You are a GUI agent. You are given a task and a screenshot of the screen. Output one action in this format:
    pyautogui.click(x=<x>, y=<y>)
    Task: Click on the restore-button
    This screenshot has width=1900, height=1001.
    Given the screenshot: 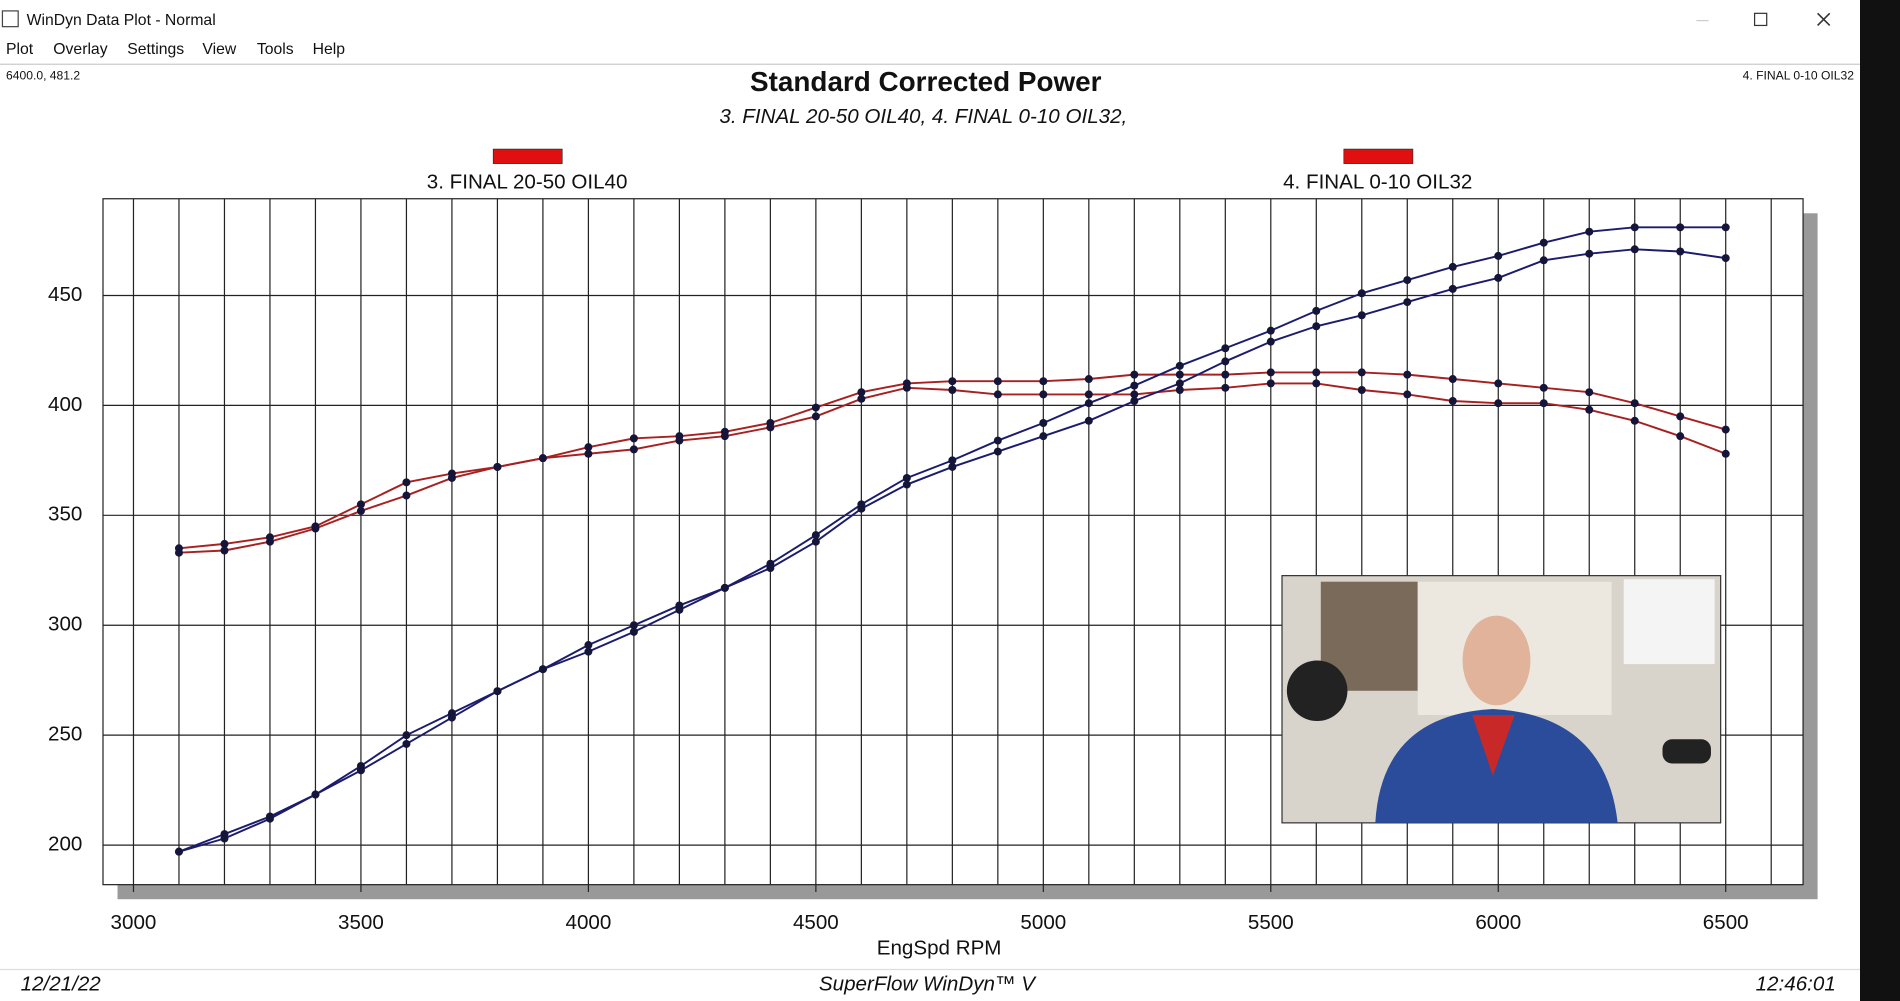 What is the action you would take?
    pyautogui.click(x=1760, y=19)
    